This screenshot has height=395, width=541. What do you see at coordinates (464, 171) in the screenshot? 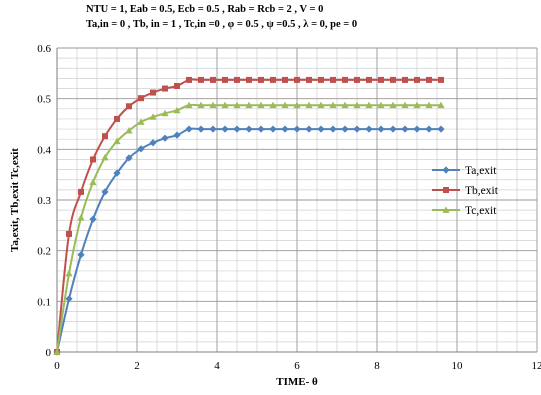
I see `legend-item-ta-exit: Ta,exit` at bounding box center [464, 171].